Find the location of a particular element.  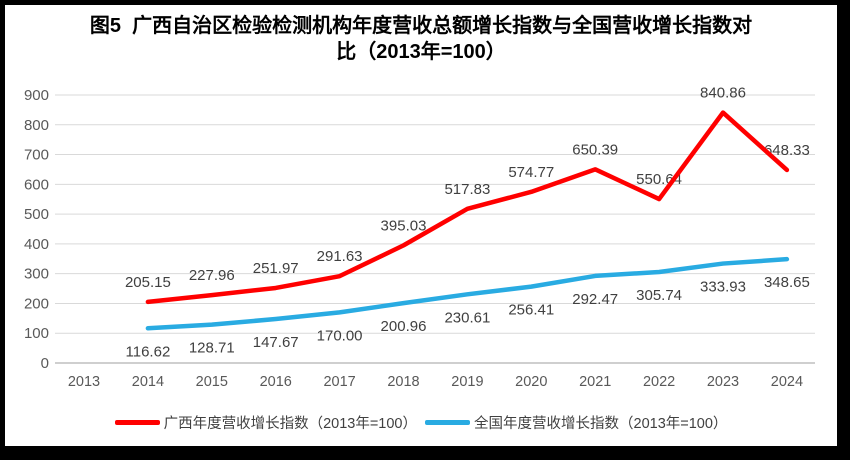

x-tick-label: 2023 is located at coordinates (723, 382).